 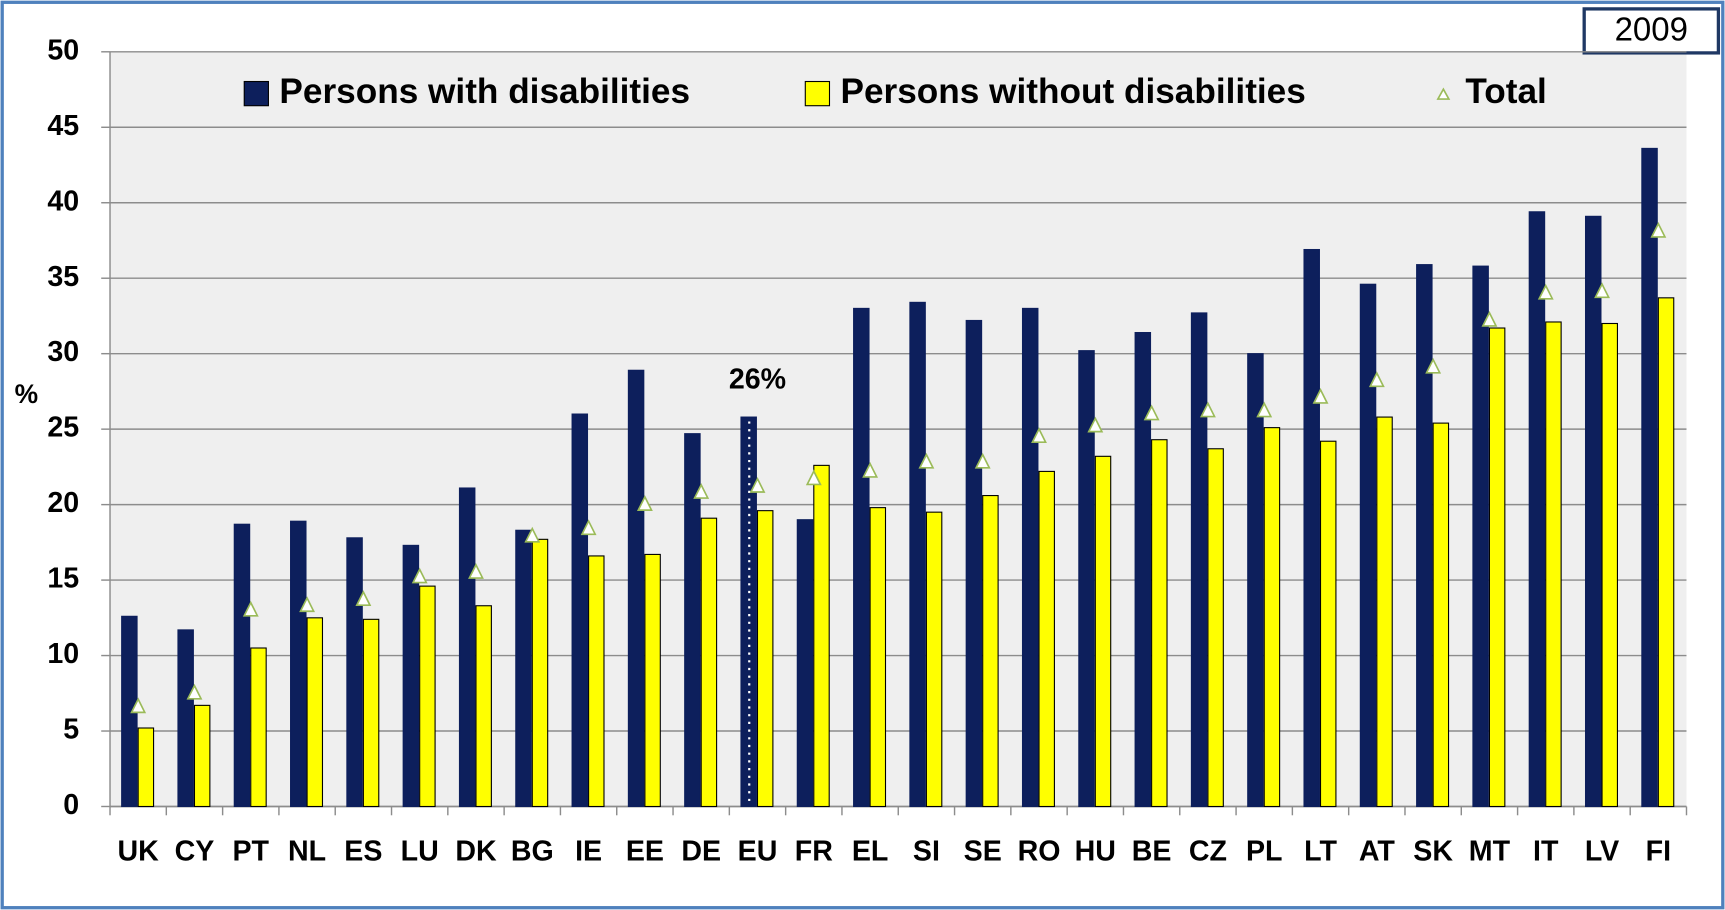 What do you see at coordinates (1208, 851) in the screenshot?
I see `x-tick-label: CZ` at bounding box center [1208, 851].